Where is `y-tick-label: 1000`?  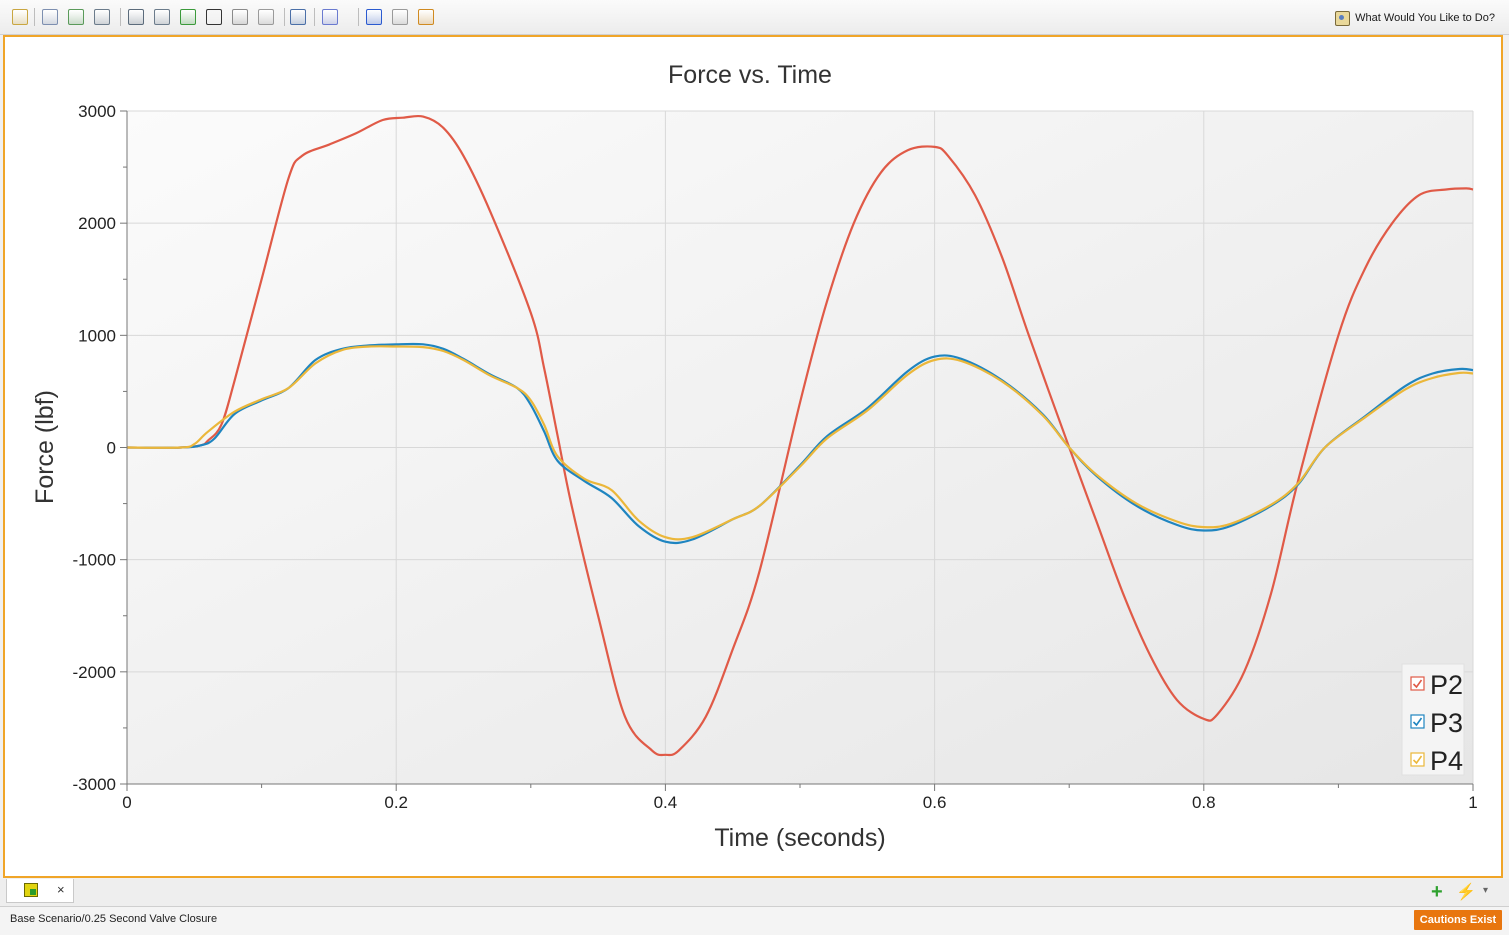 y-tick-label: 1000 is located at coordinates (97, 335).